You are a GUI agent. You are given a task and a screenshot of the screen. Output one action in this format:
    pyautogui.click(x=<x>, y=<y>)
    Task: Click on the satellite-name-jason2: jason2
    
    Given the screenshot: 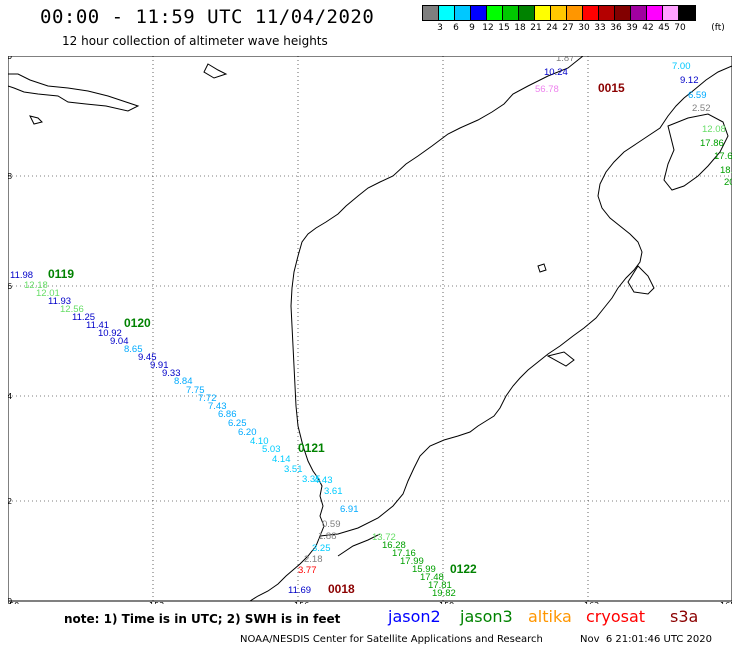 What is the action you would take?
    pyautogui.click(x=414, y=616)
    